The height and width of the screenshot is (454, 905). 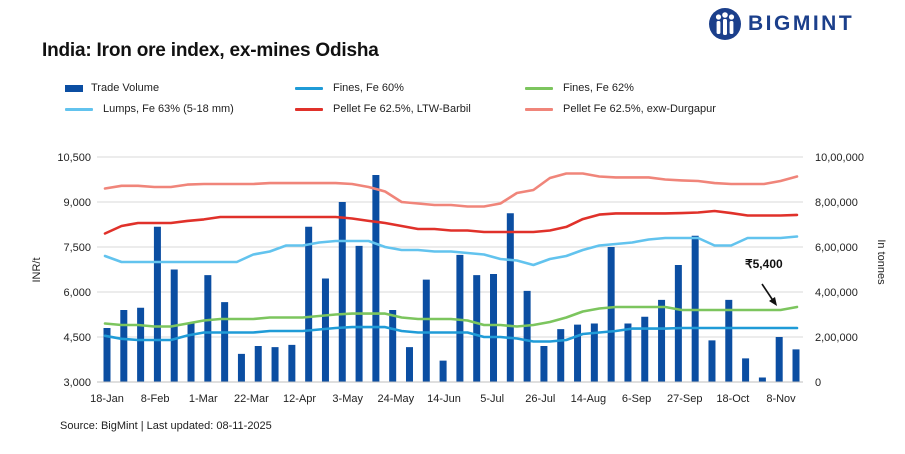 What do you see at coordinates (732, 399) in the screenshot?
I see `x-tick-label: 18-Oct` at bounding box center [732, 399].